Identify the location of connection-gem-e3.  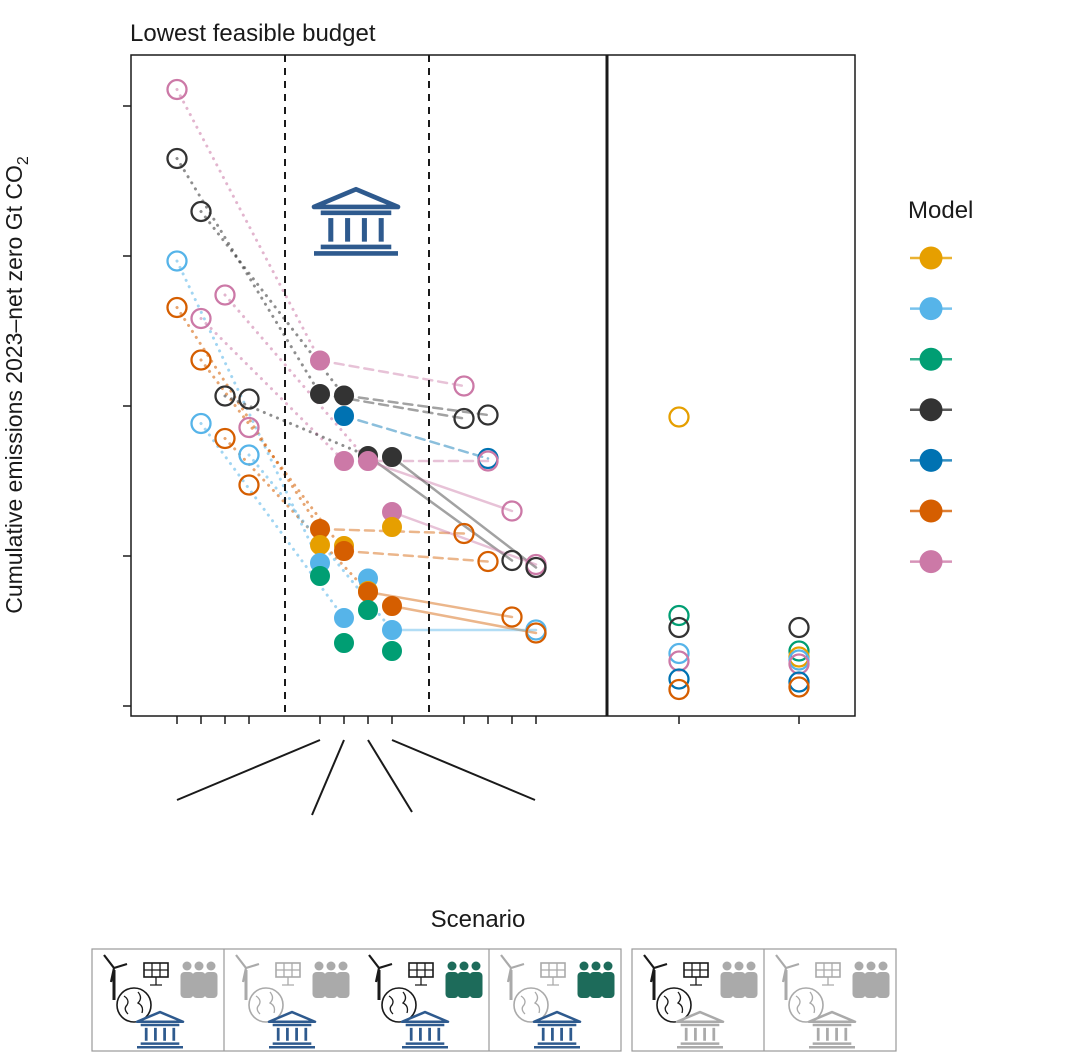
(248, 412).